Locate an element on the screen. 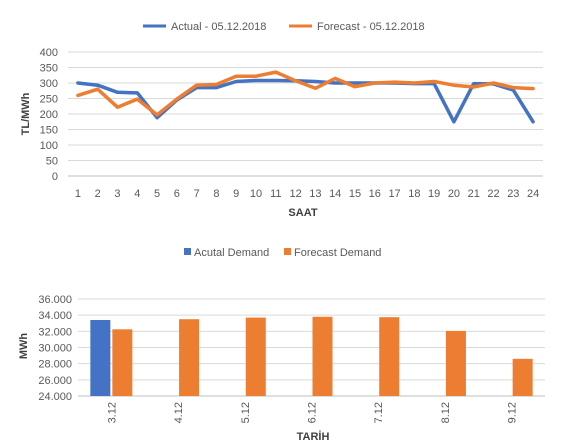  series-line-forecast is located at coordinates (305, 93).